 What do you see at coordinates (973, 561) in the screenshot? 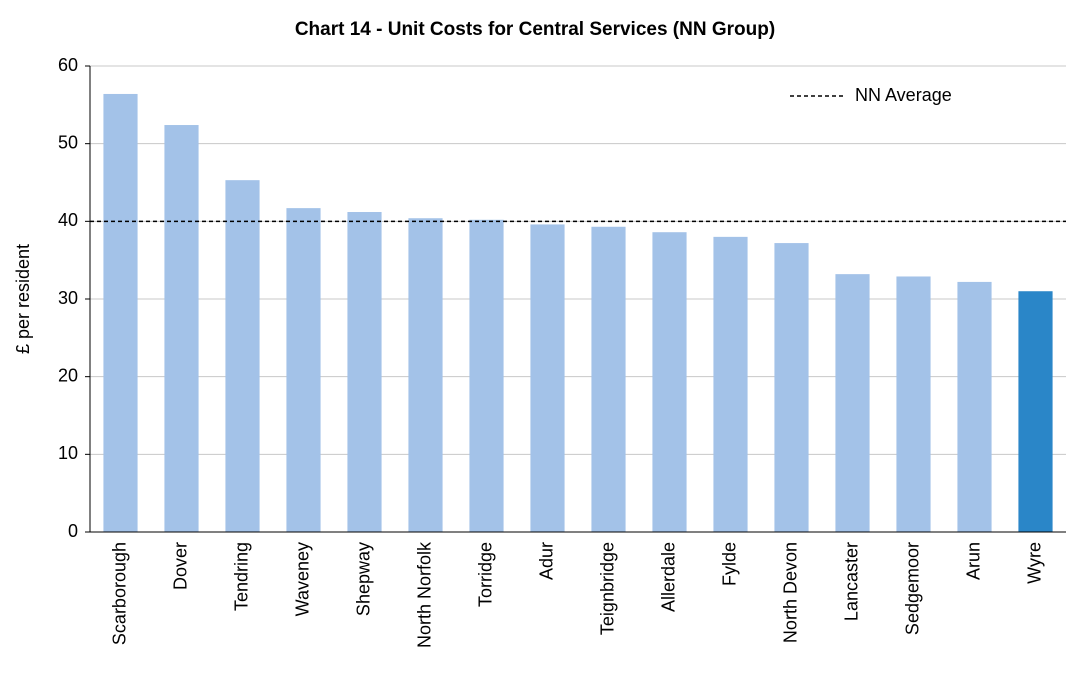
I see `x-tick-label: Arun` at bounding box center [973, 561].